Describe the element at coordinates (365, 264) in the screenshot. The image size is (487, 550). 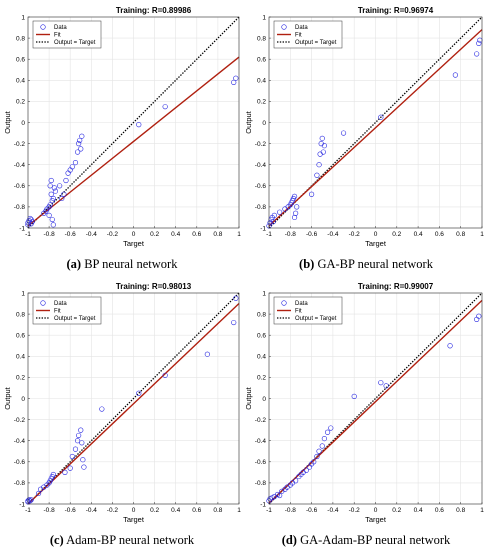
I see `caption-b: (b) GA-BP neural network` at that location.